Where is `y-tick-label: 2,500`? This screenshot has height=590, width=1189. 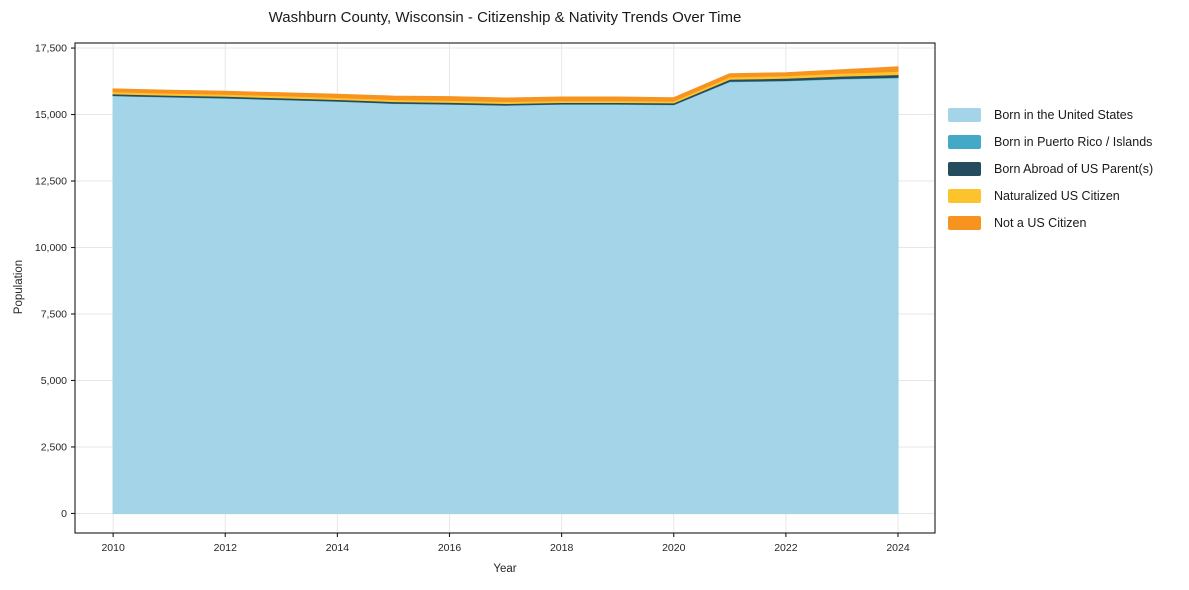 y-tick-label: 2,500 is located at coordinates (54, 447).